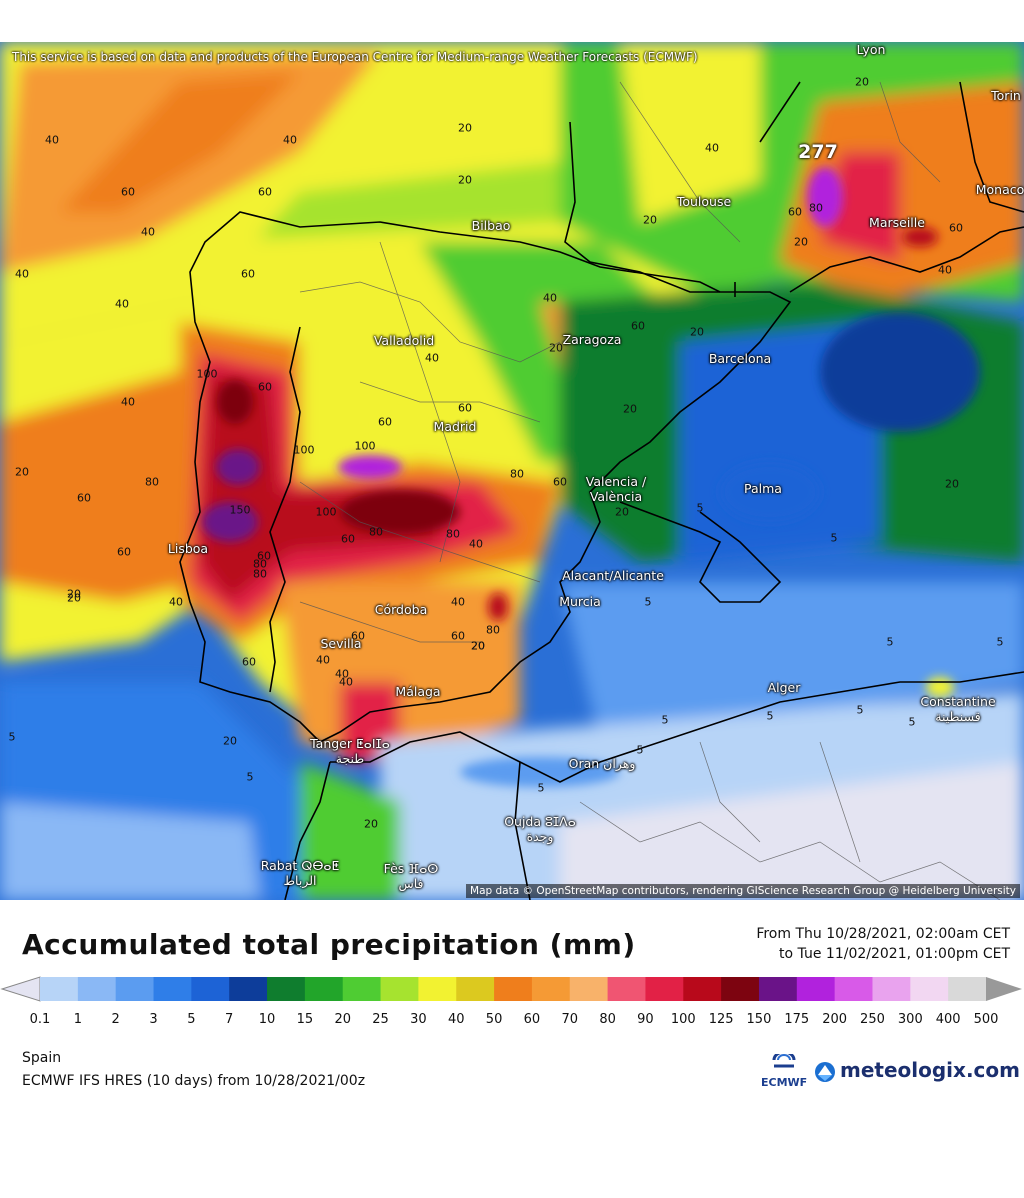 This screenshot has height=1198, width=1024. Describe the element at coordinates (930, 1070) in the screenshot. I see `meteologix-brand: meteologix.com` at that location.